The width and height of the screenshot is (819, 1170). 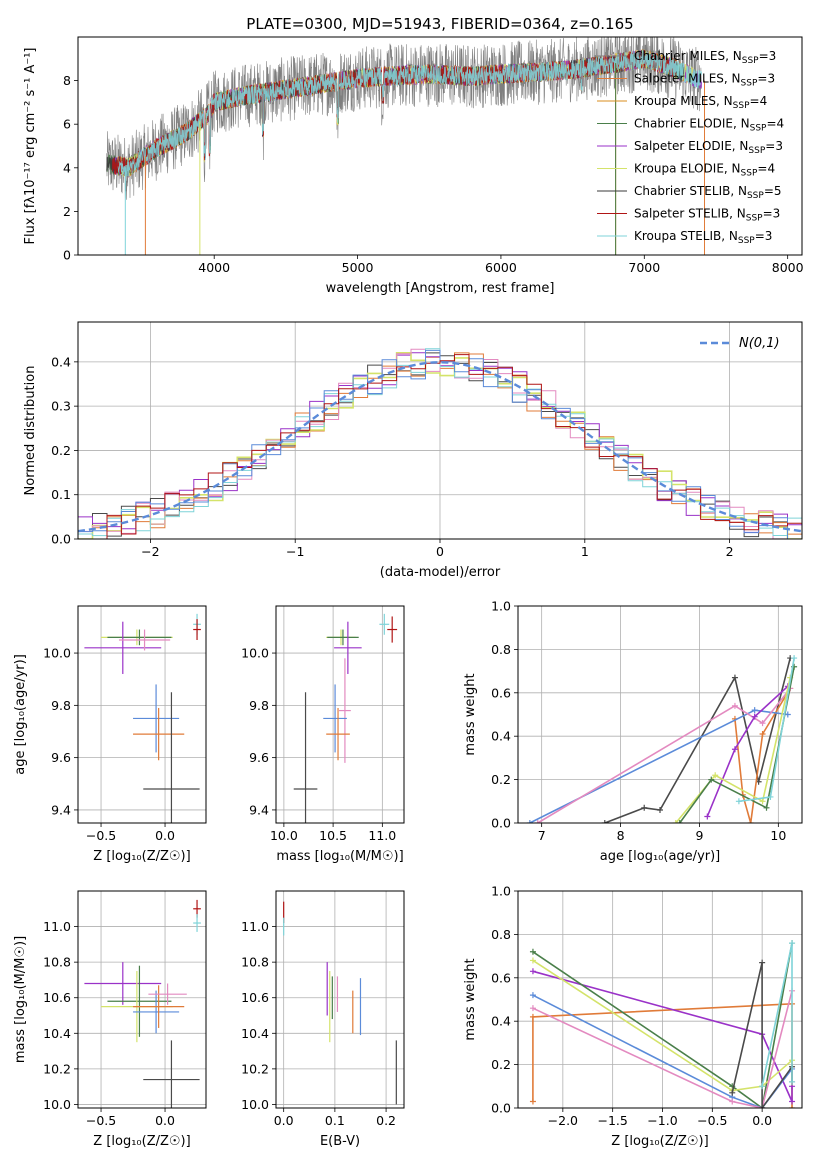 I want to click on y-tick-label: 8, so click(x=67, y=80).